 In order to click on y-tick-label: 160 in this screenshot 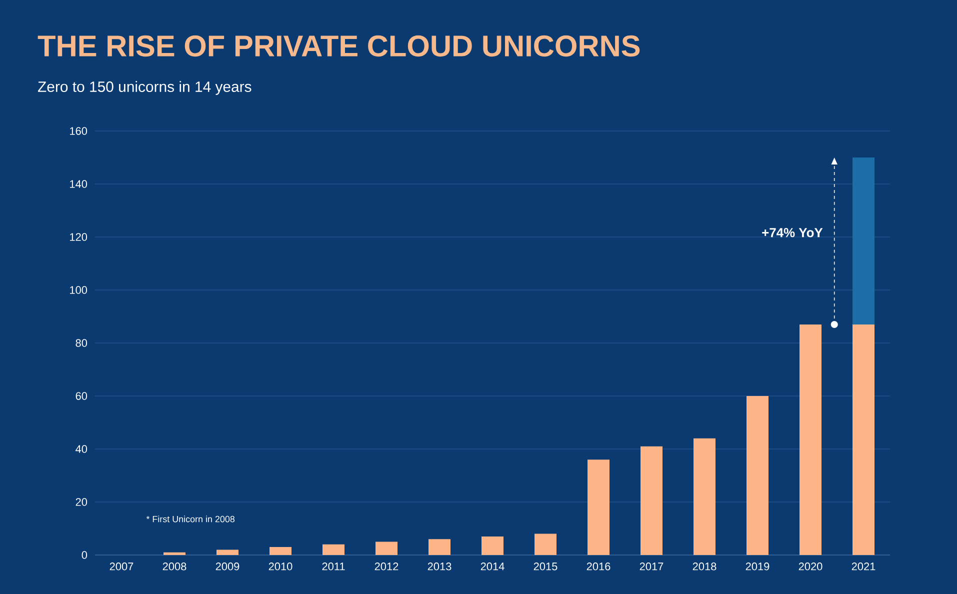, I will do `click(79, 131)`.